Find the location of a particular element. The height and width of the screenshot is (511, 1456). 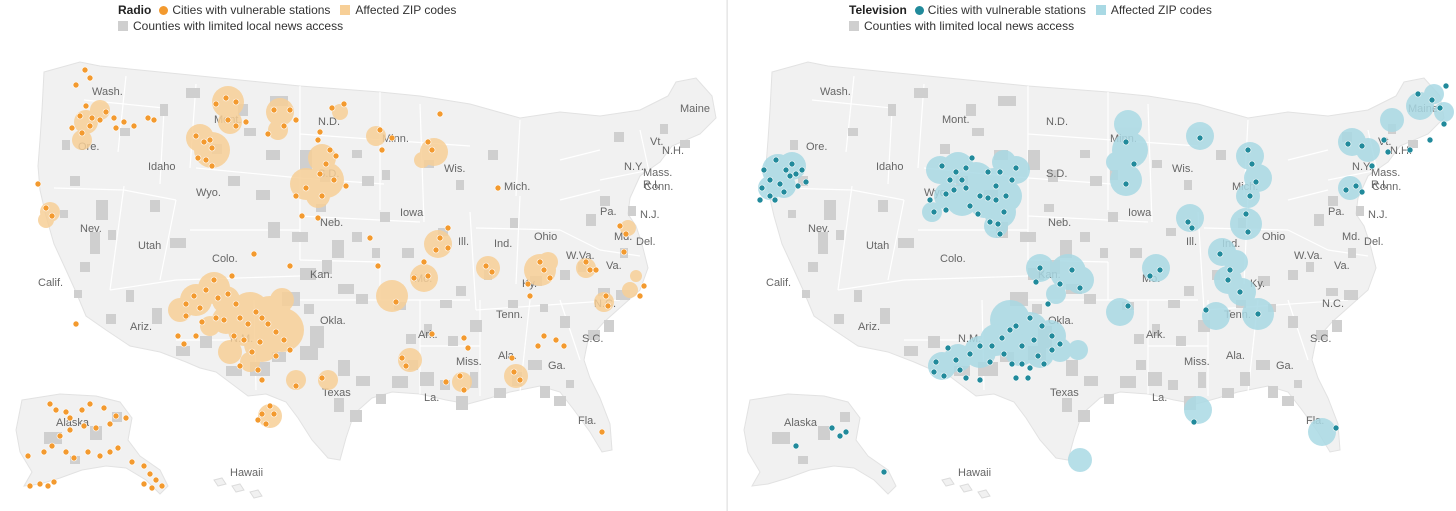

state-label: Miss. is located at coordinates (1197, 362).